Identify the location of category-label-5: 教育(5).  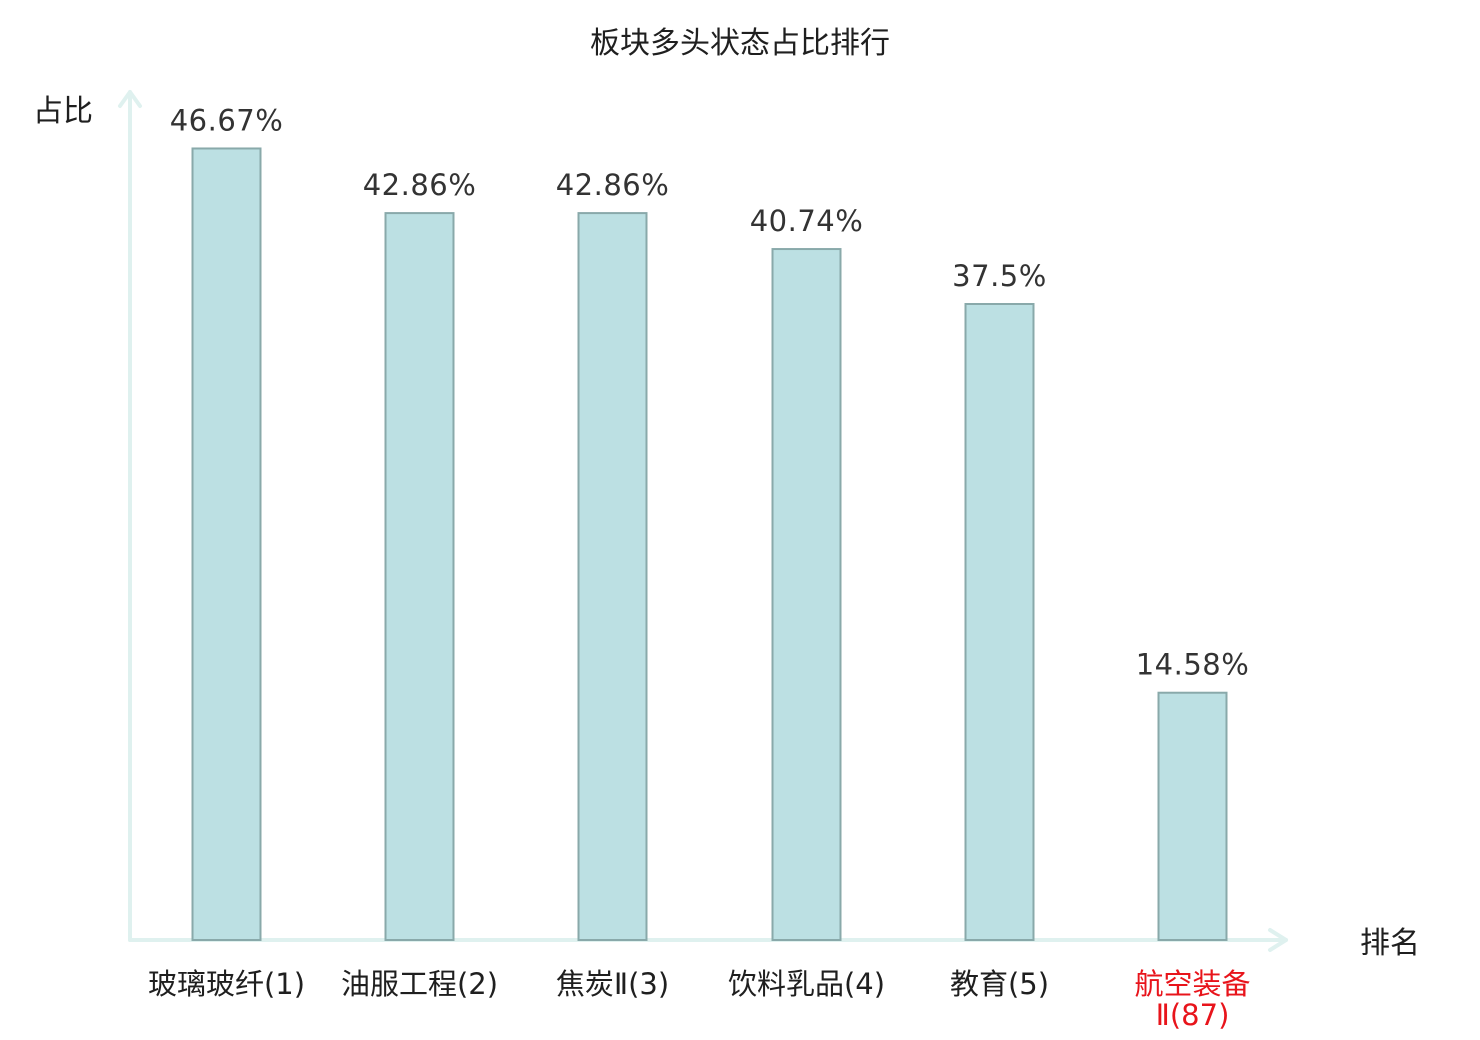
(999, 984).